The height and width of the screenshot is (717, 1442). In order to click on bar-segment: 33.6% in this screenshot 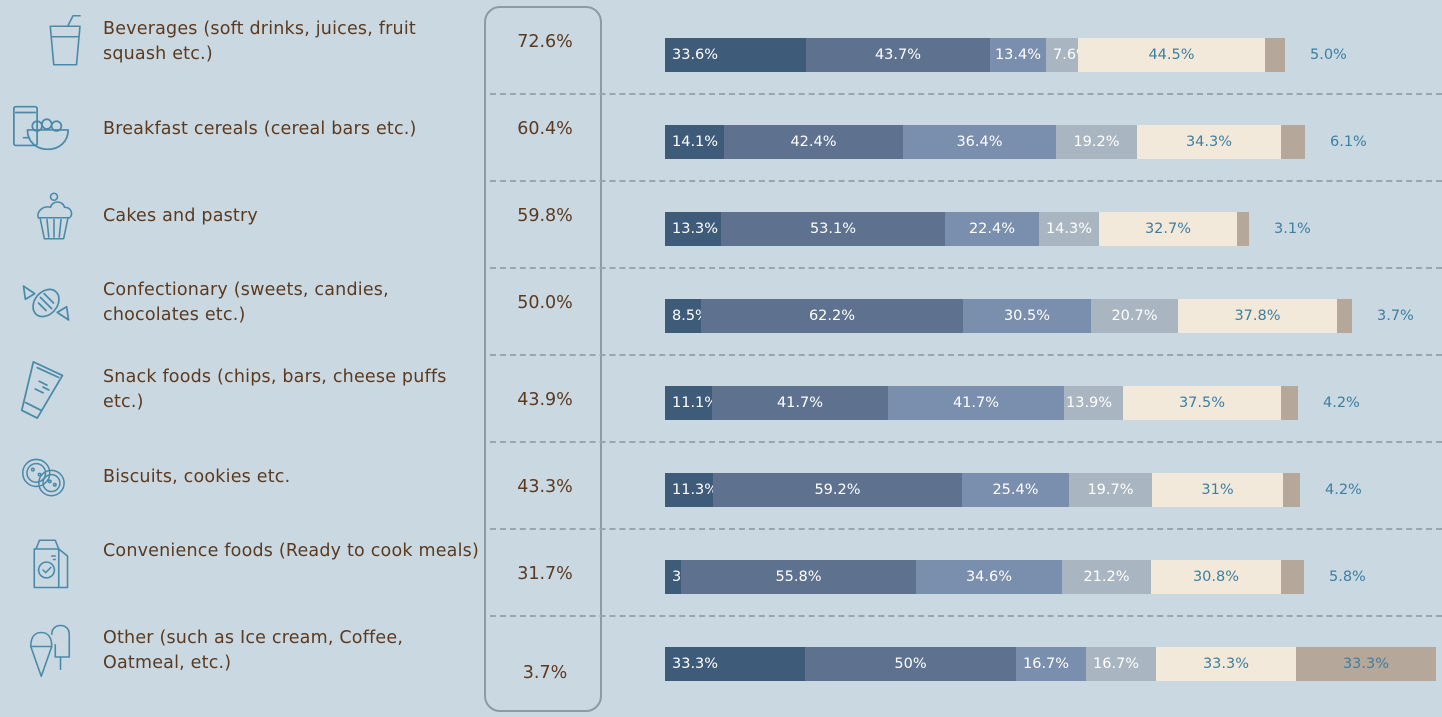, I will do `click(735, 55)`.